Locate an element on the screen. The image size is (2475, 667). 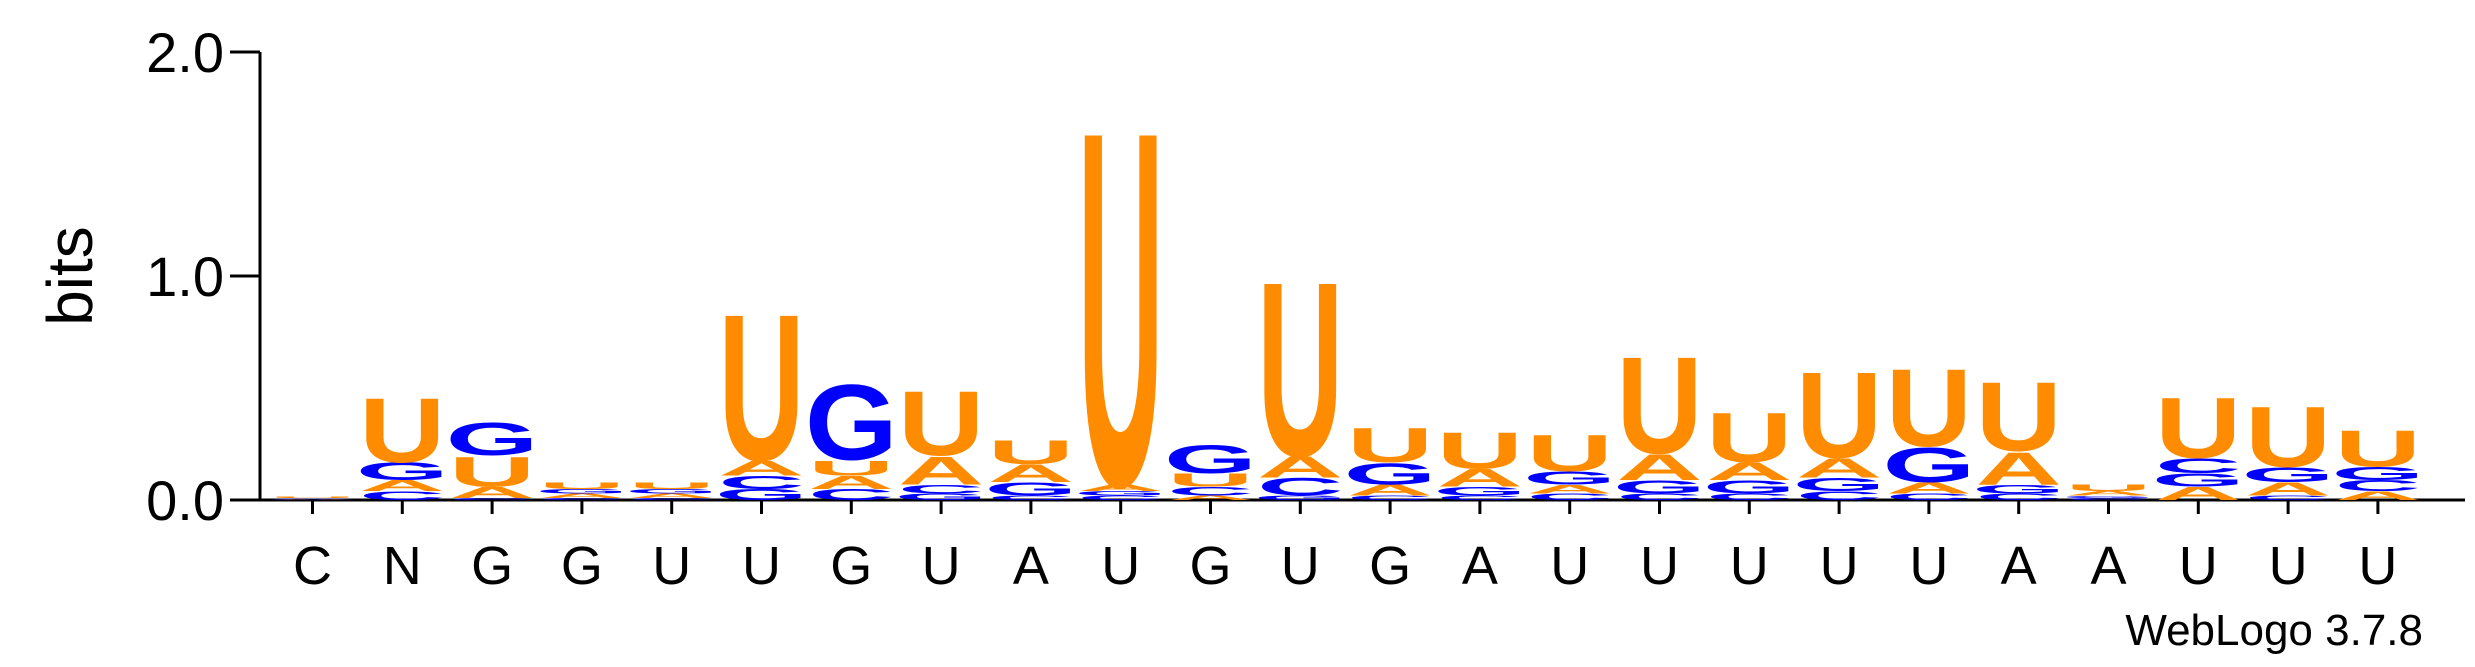
x-tick-label: C is located at coordinates (312, 566).